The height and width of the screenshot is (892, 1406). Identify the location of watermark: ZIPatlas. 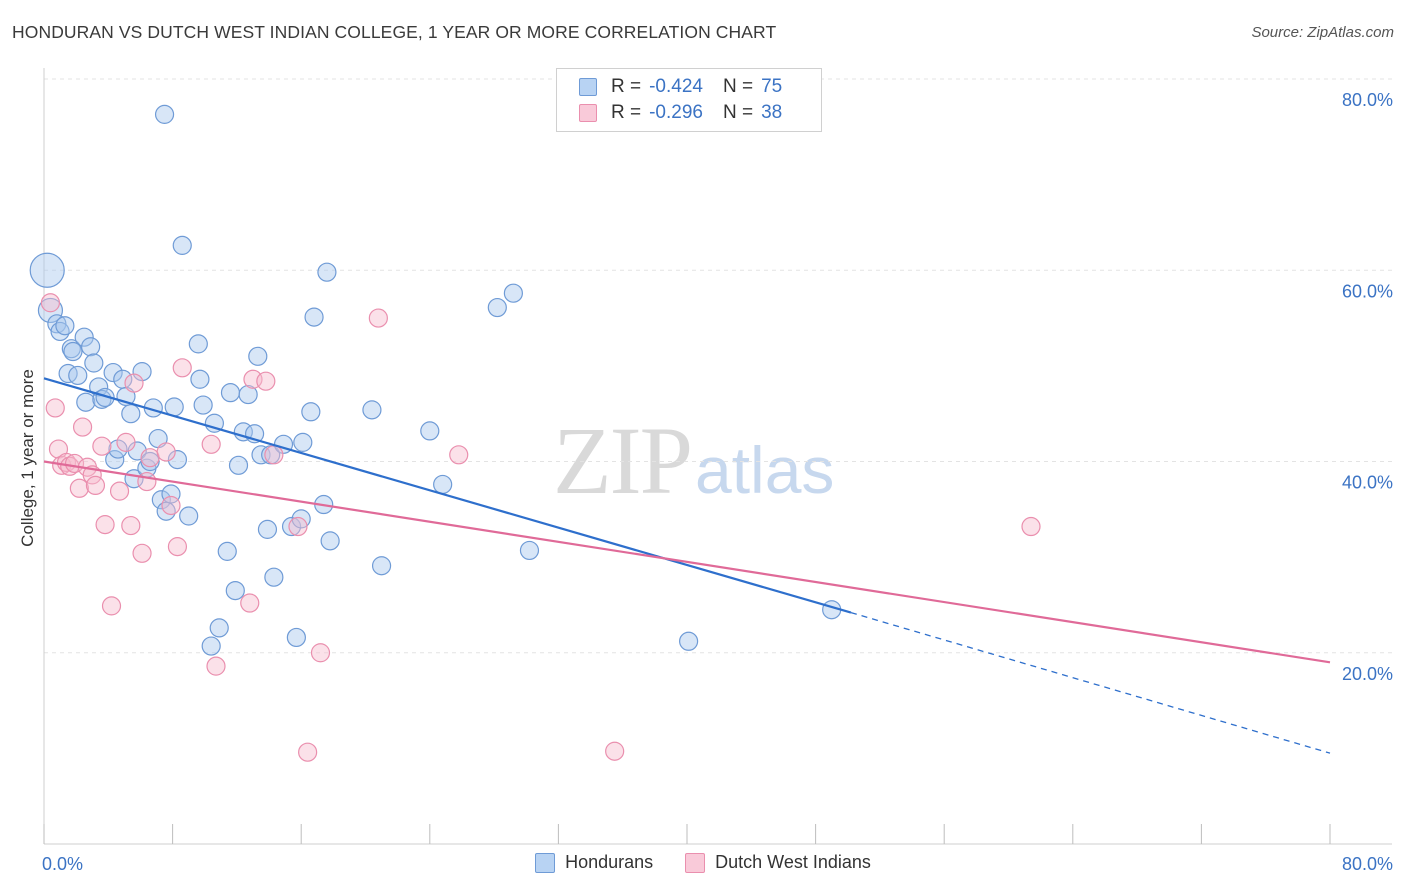
(693, 460).